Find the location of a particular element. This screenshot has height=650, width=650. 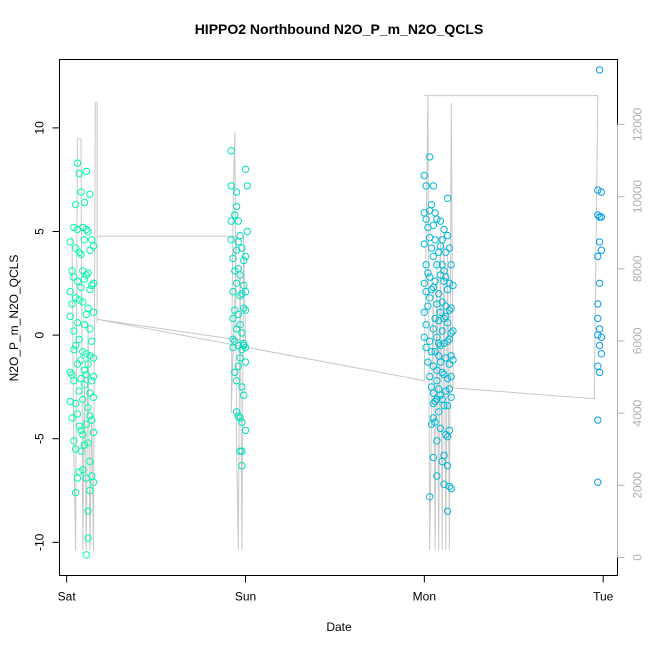

x-axis-label: Date is located at coordinates (339, 627).